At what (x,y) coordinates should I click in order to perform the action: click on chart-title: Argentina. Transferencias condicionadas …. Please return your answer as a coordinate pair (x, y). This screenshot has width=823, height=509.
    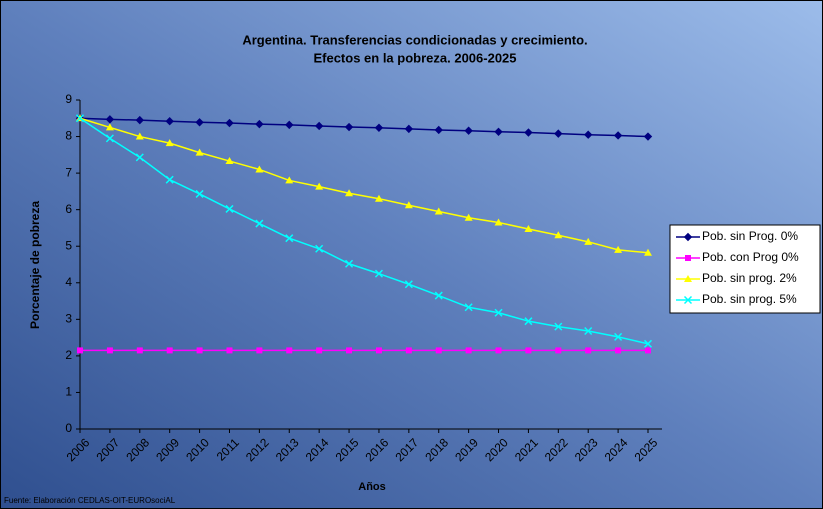
    Looking at the image, I should click on (414, 39).